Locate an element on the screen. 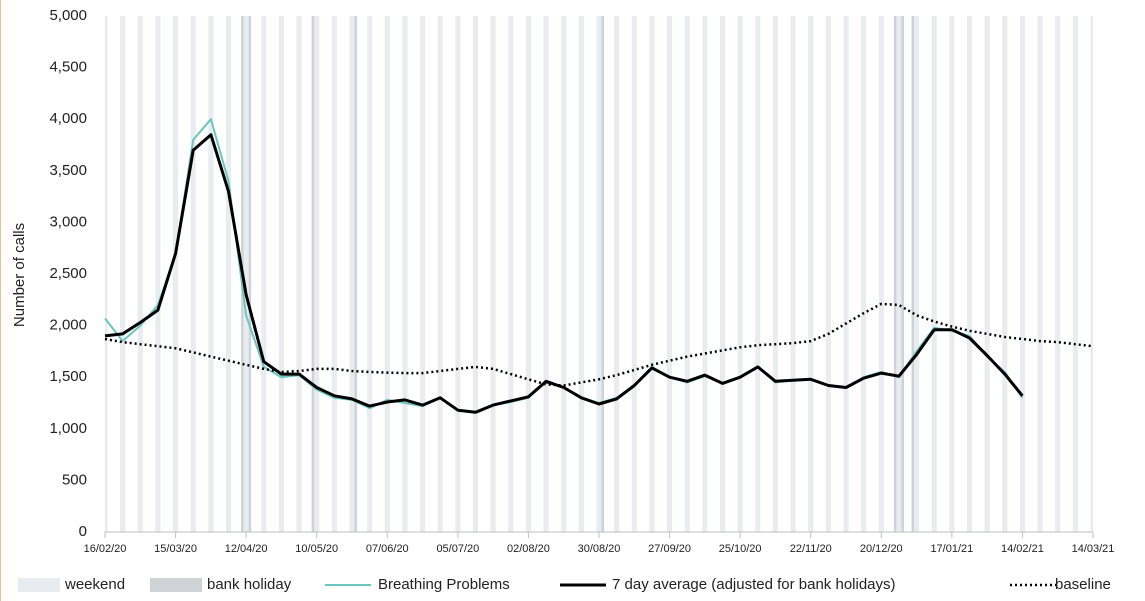  legend-swatch is located at coordinates (39, 585).